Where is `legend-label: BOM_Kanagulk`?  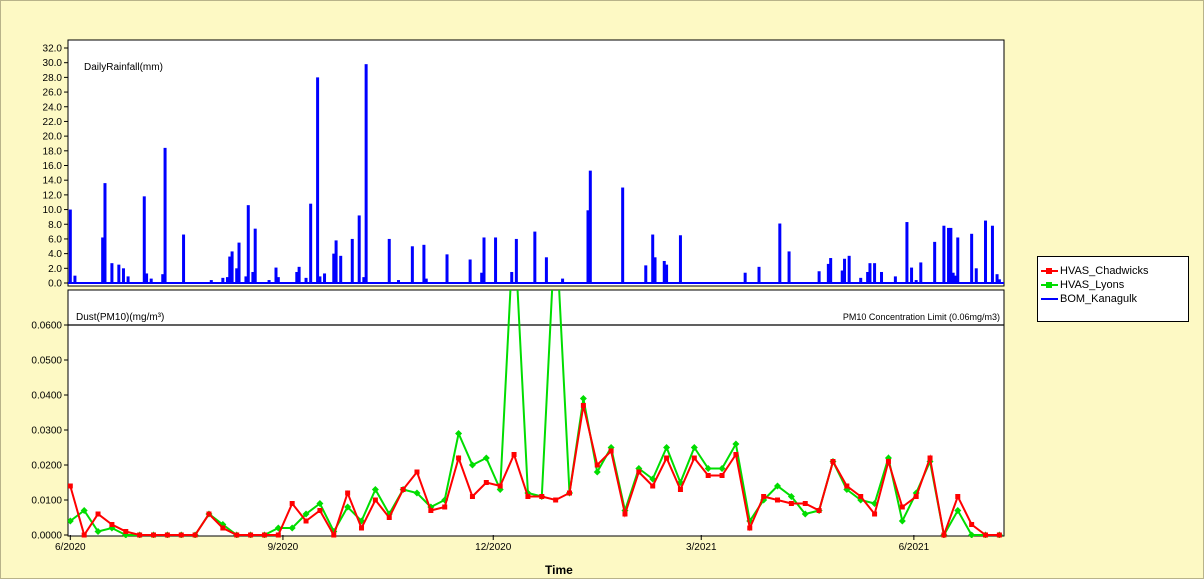
legend-label: BOM_Kanagulk is located at coordinates (1099, 299).